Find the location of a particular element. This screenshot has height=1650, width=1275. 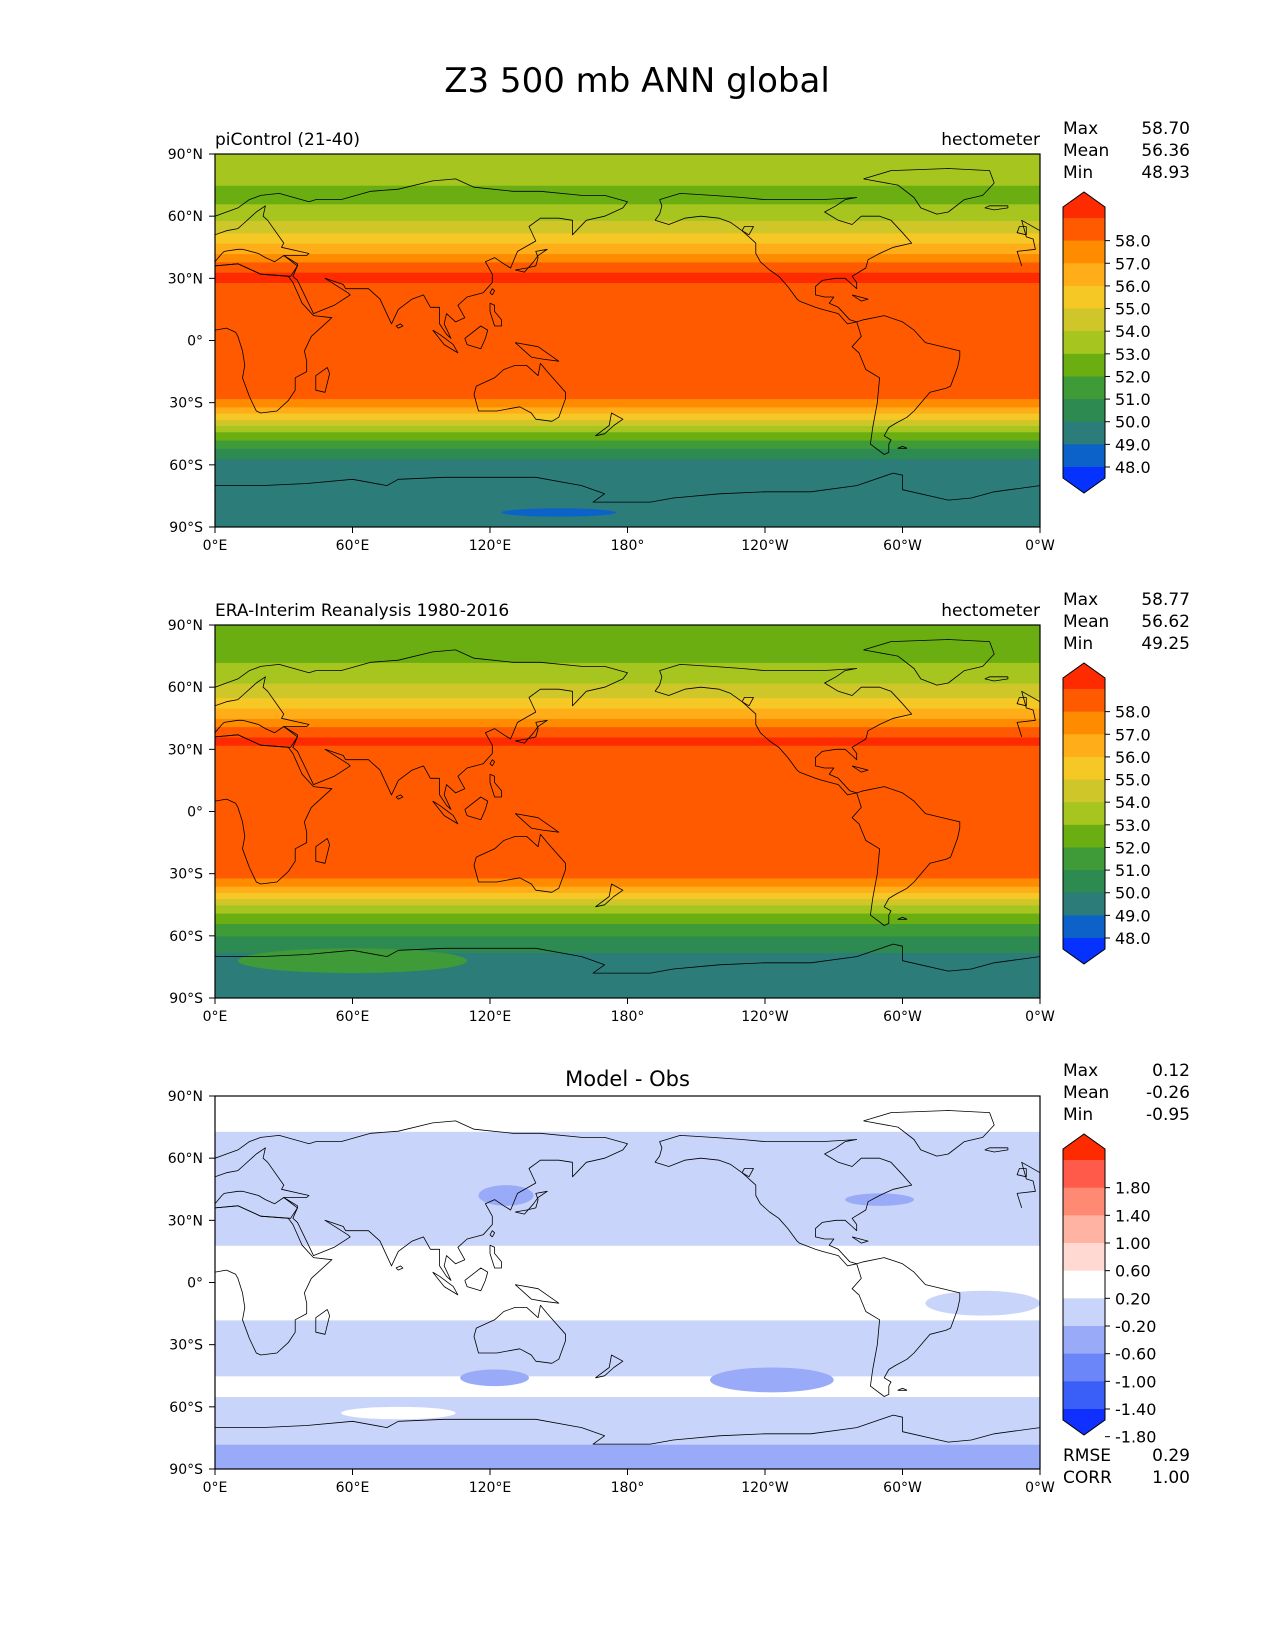

colorbar-tick-label: 51.0 is located at coordinates (1133, 399).